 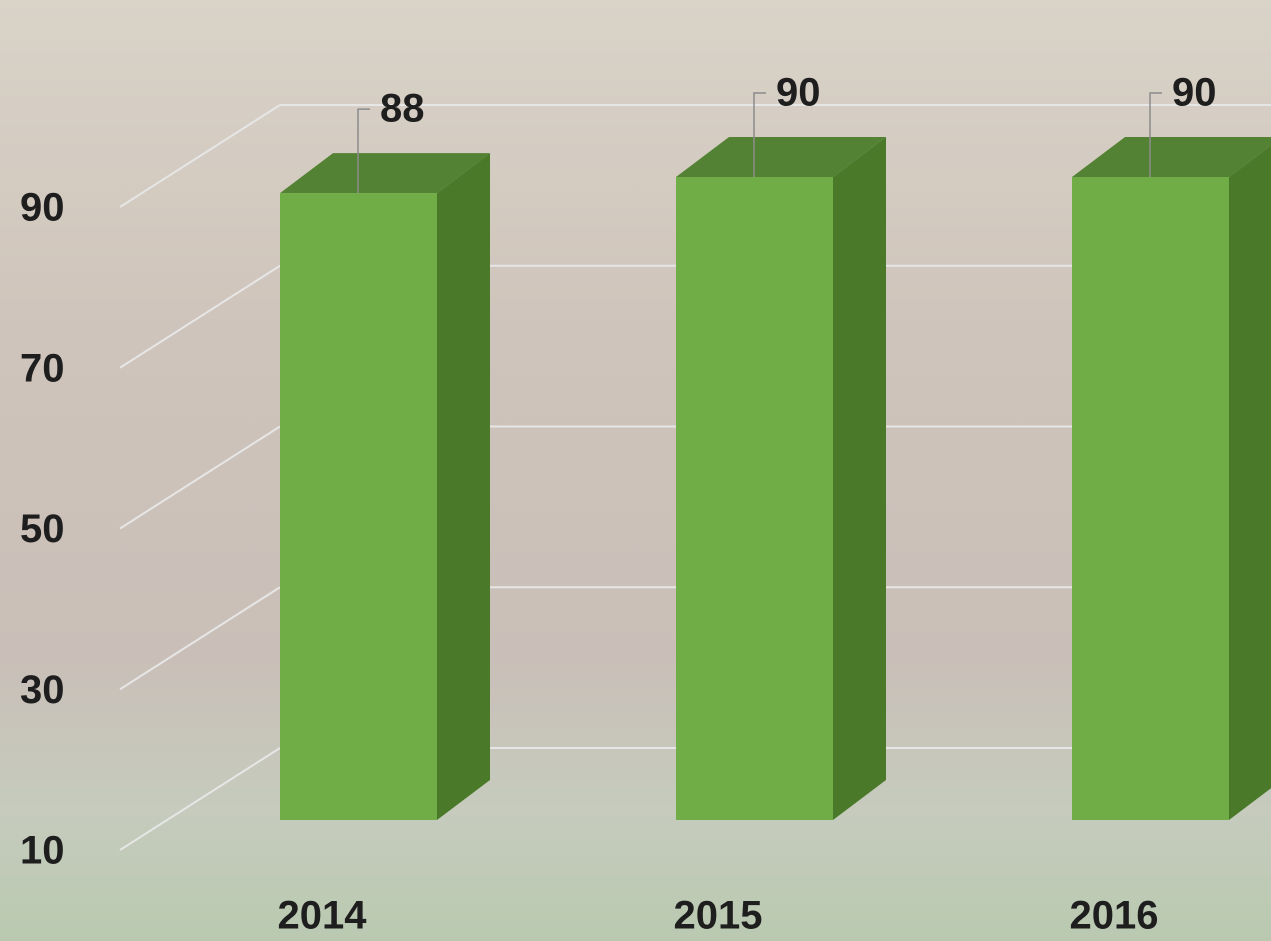 I want to click on x-tick-label: 2015, so click(x=718, y=916).